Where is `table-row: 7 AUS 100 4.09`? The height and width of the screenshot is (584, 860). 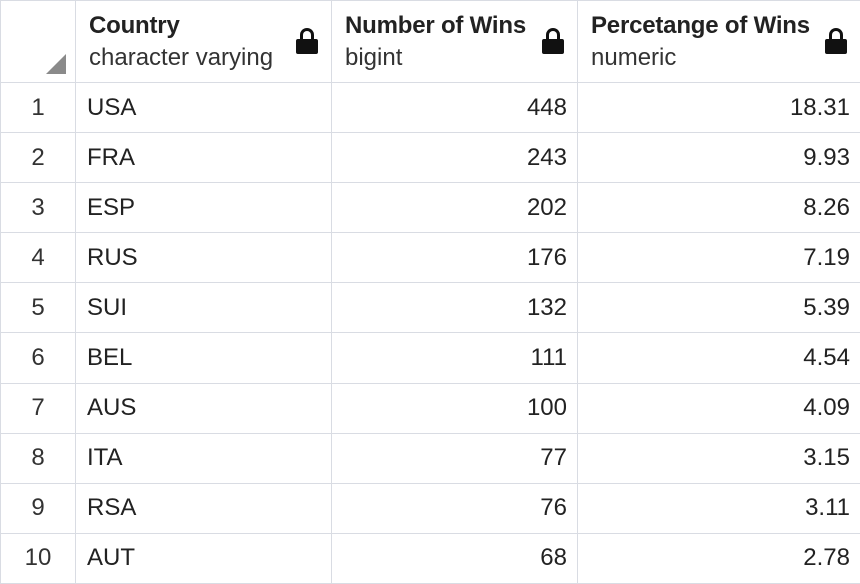
table-row: 7 AUS 100 4.09 is located at coordinates (430, 408).